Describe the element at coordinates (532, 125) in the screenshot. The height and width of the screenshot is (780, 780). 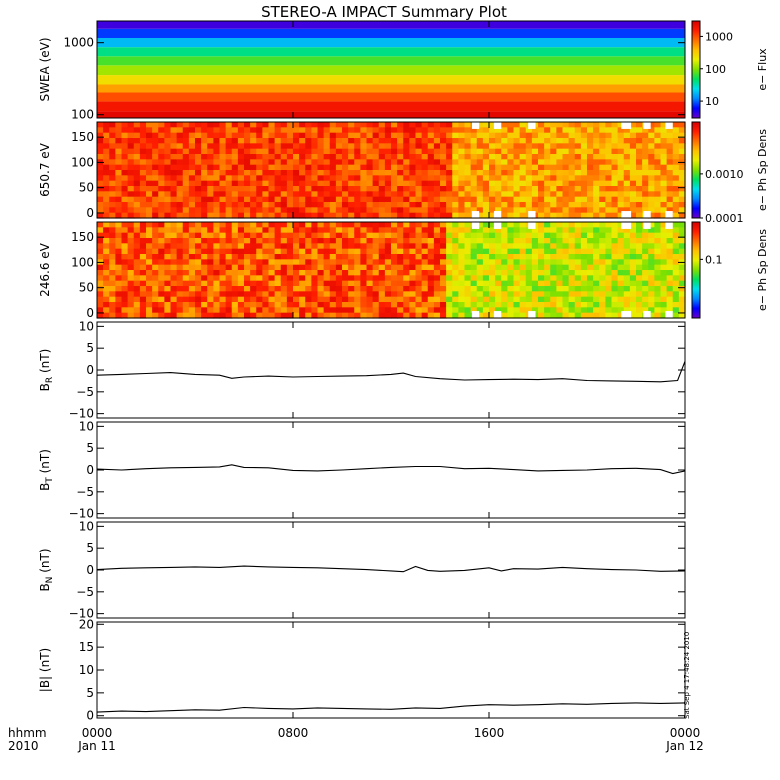
I see `data-gap` at that location.